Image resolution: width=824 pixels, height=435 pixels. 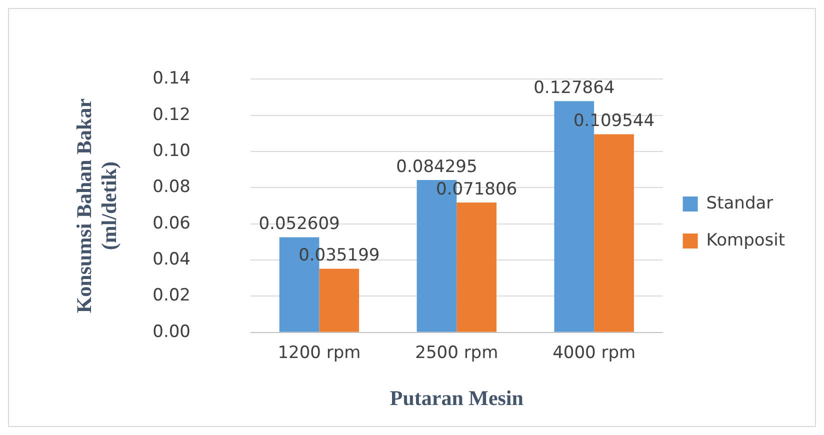 I want to click on legend-label: Standar, so click(x=740, y=203).